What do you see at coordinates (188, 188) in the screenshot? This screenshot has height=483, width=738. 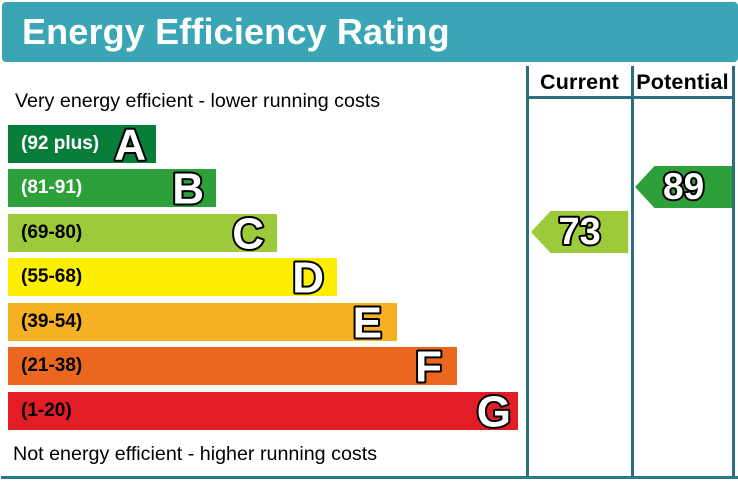 I see `svg-text: B` at bounding box center [188, 188].